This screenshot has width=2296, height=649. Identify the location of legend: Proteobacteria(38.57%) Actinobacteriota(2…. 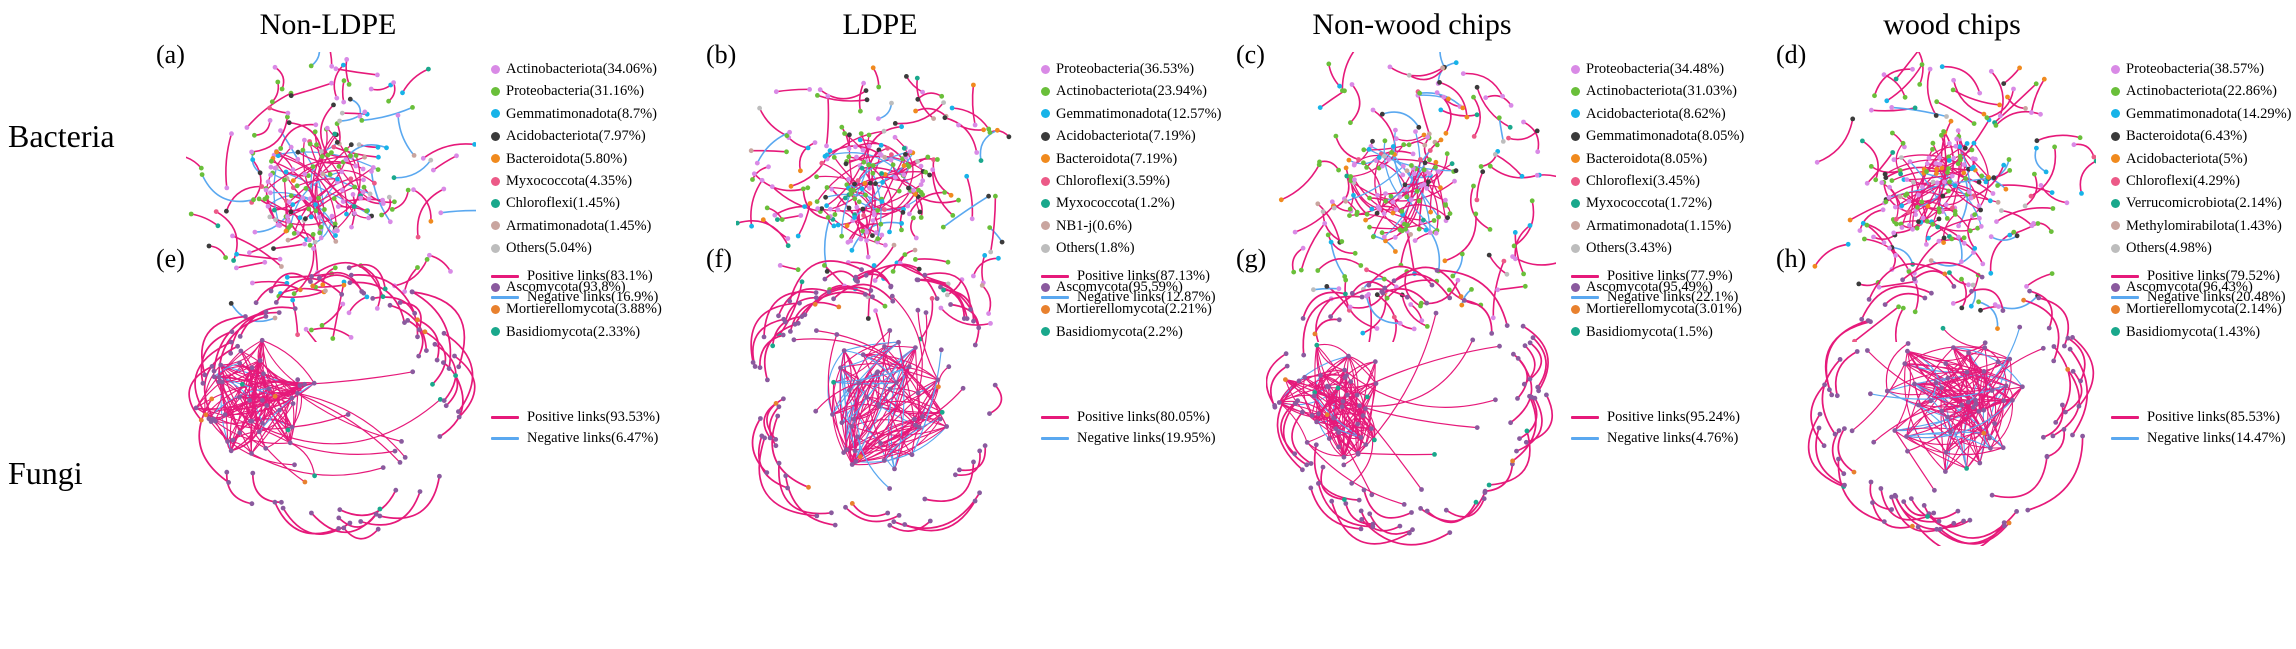
(2201, 183).